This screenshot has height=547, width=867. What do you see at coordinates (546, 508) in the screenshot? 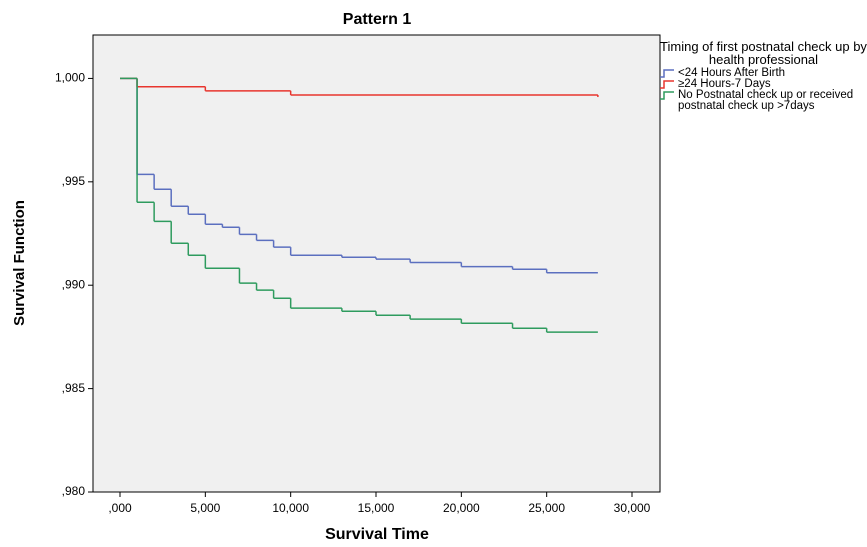
I see `x-tick-label: 25,000` at bounding box center [546, 508].